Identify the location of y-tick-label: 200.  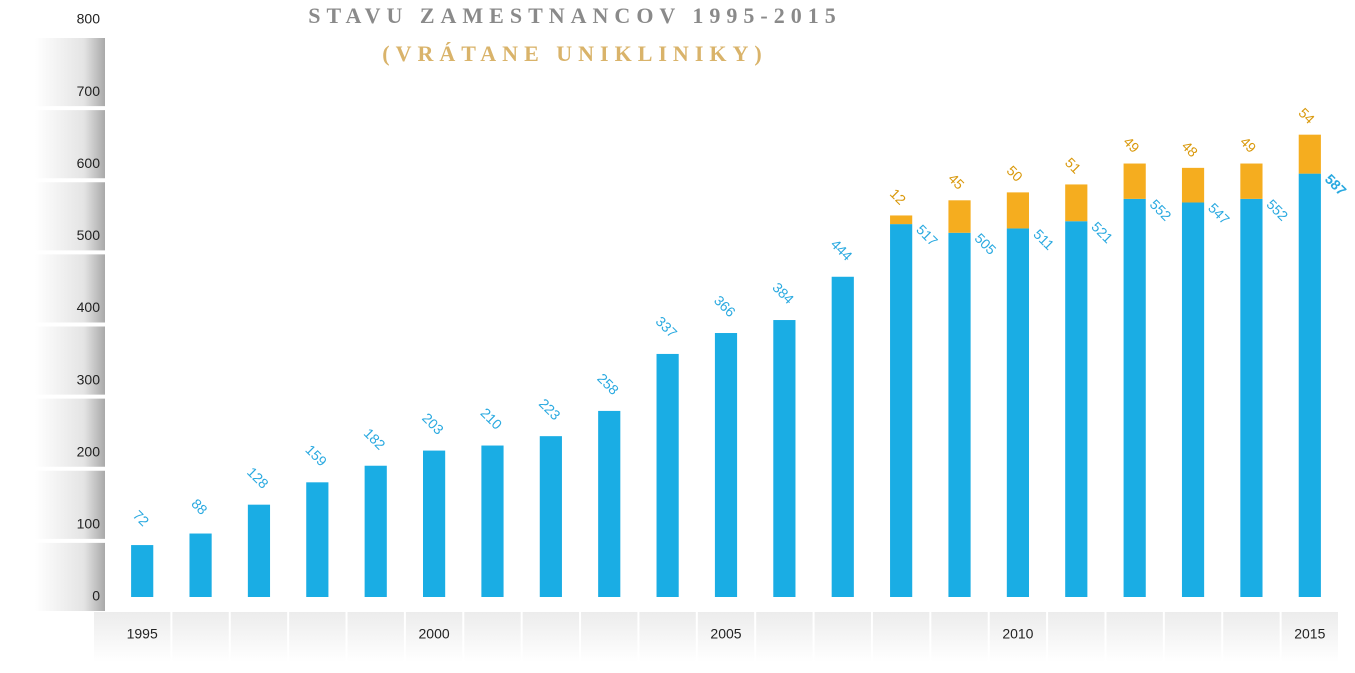
(89, 451).